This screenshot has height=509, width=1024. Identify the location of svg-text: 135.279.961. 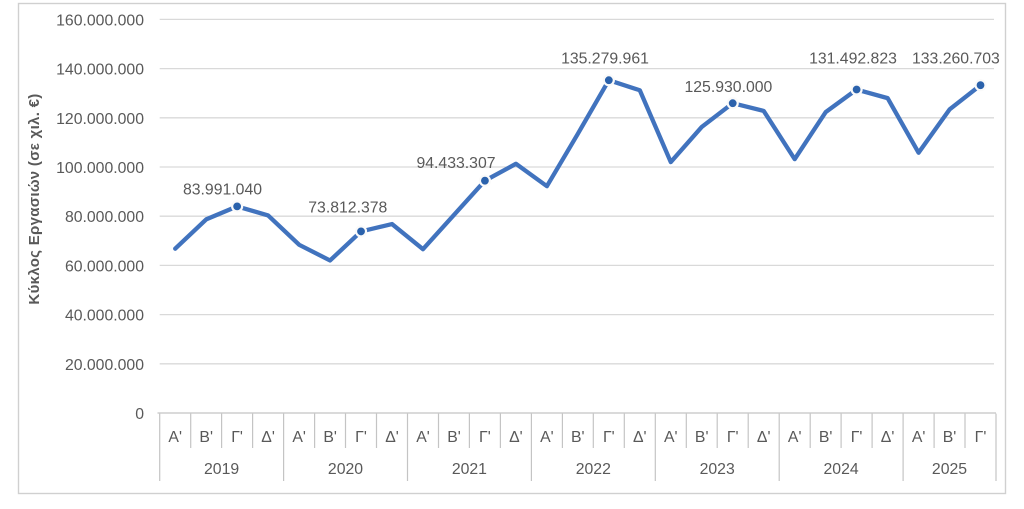
(605, 59).